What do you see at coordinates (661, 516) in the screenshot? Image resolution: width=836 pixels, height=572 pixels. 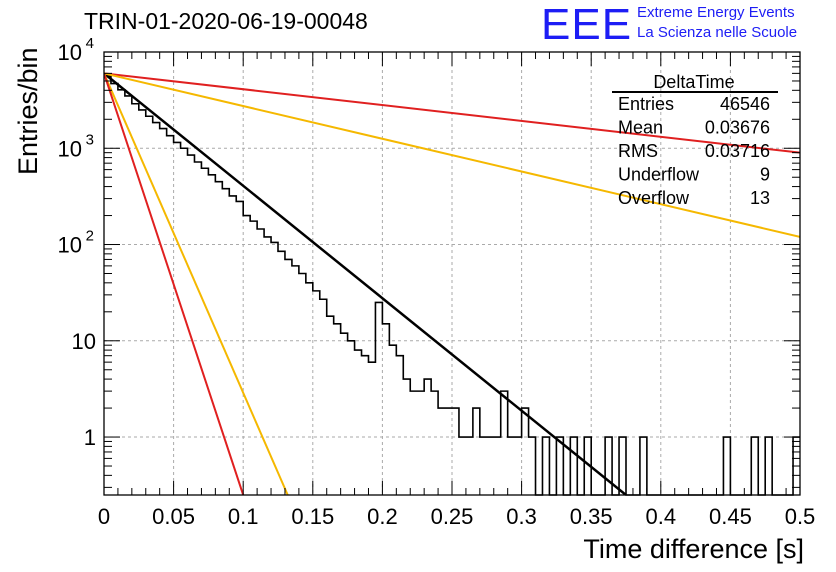 I see `x-tick-label: 0.4` at bounding box center [661, 516].